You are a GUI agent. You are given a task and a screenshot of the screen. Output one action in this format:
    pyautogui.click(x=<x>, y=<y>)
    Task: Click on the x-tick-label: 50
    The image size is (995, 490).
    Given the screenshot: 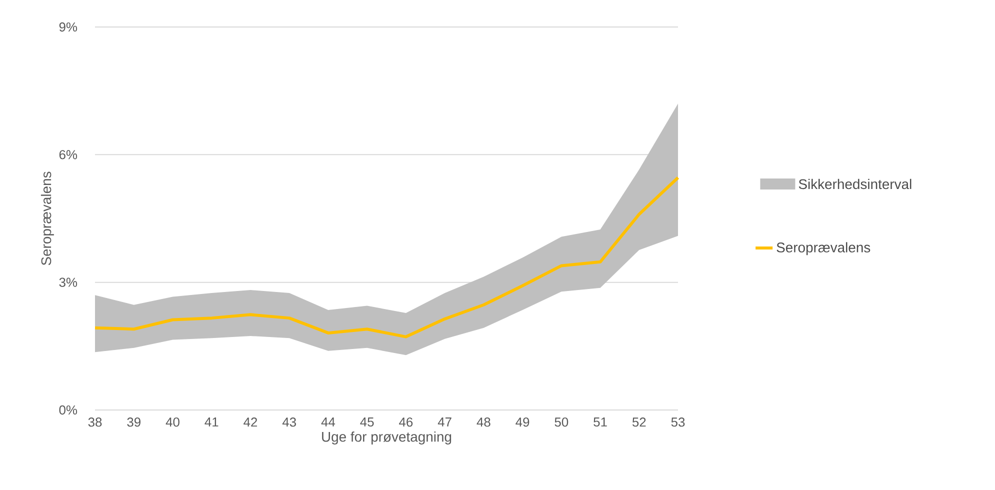 What is the action you would take?
    pyautogui.click(x=561, y=422)
    